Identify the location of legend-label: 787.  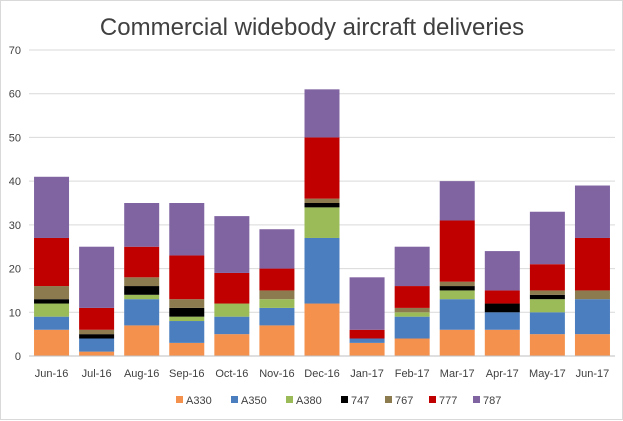
(492, 401).